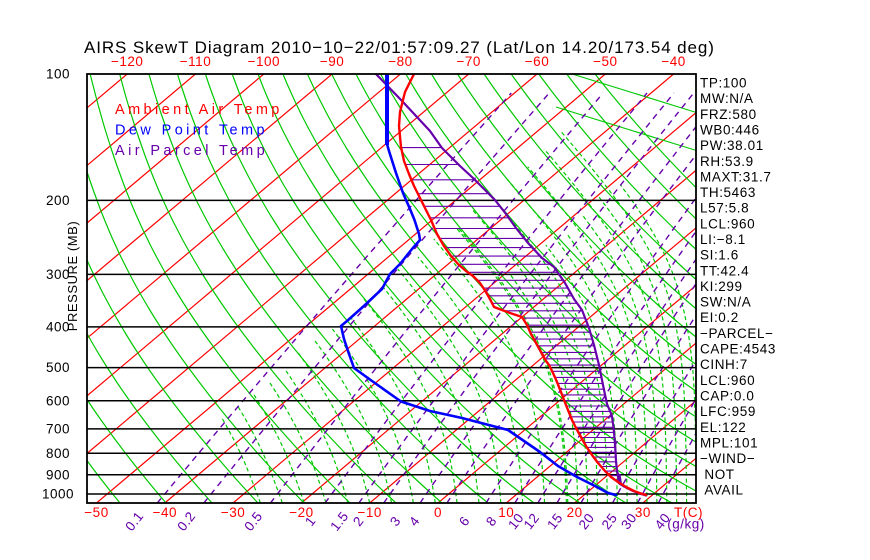 The width and height of the screenshot is (870, 560). Describe the element at coordinates (728, 192) in the screenshot. I see `svg-text: TH:5463` at that location.